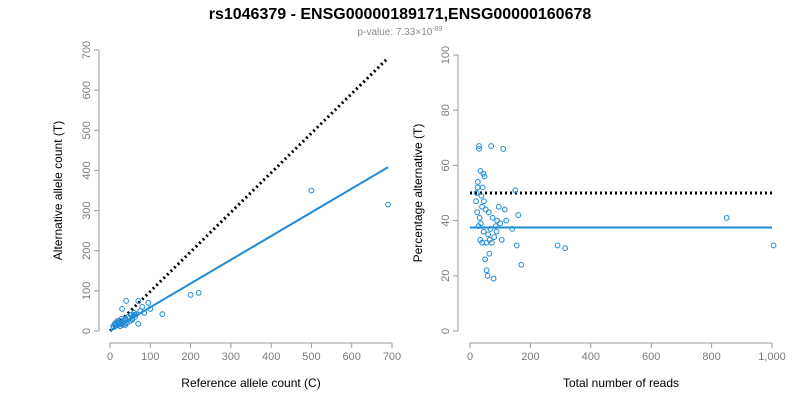 This screenshot has height=400, width=800. Describe the element at coordinates (711, 357) in the screenshot. I see `percentage-alternative-x-tick-label: 800` at that location.